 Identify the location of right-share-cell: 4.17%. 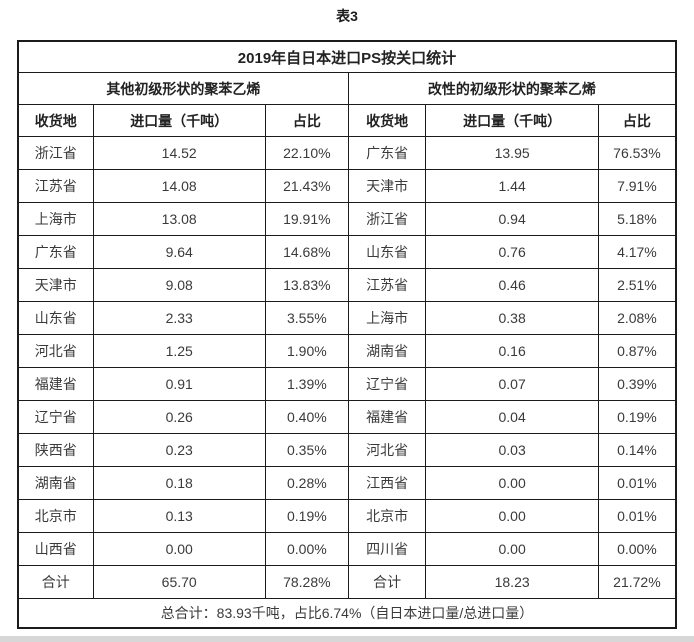
(637, 252).